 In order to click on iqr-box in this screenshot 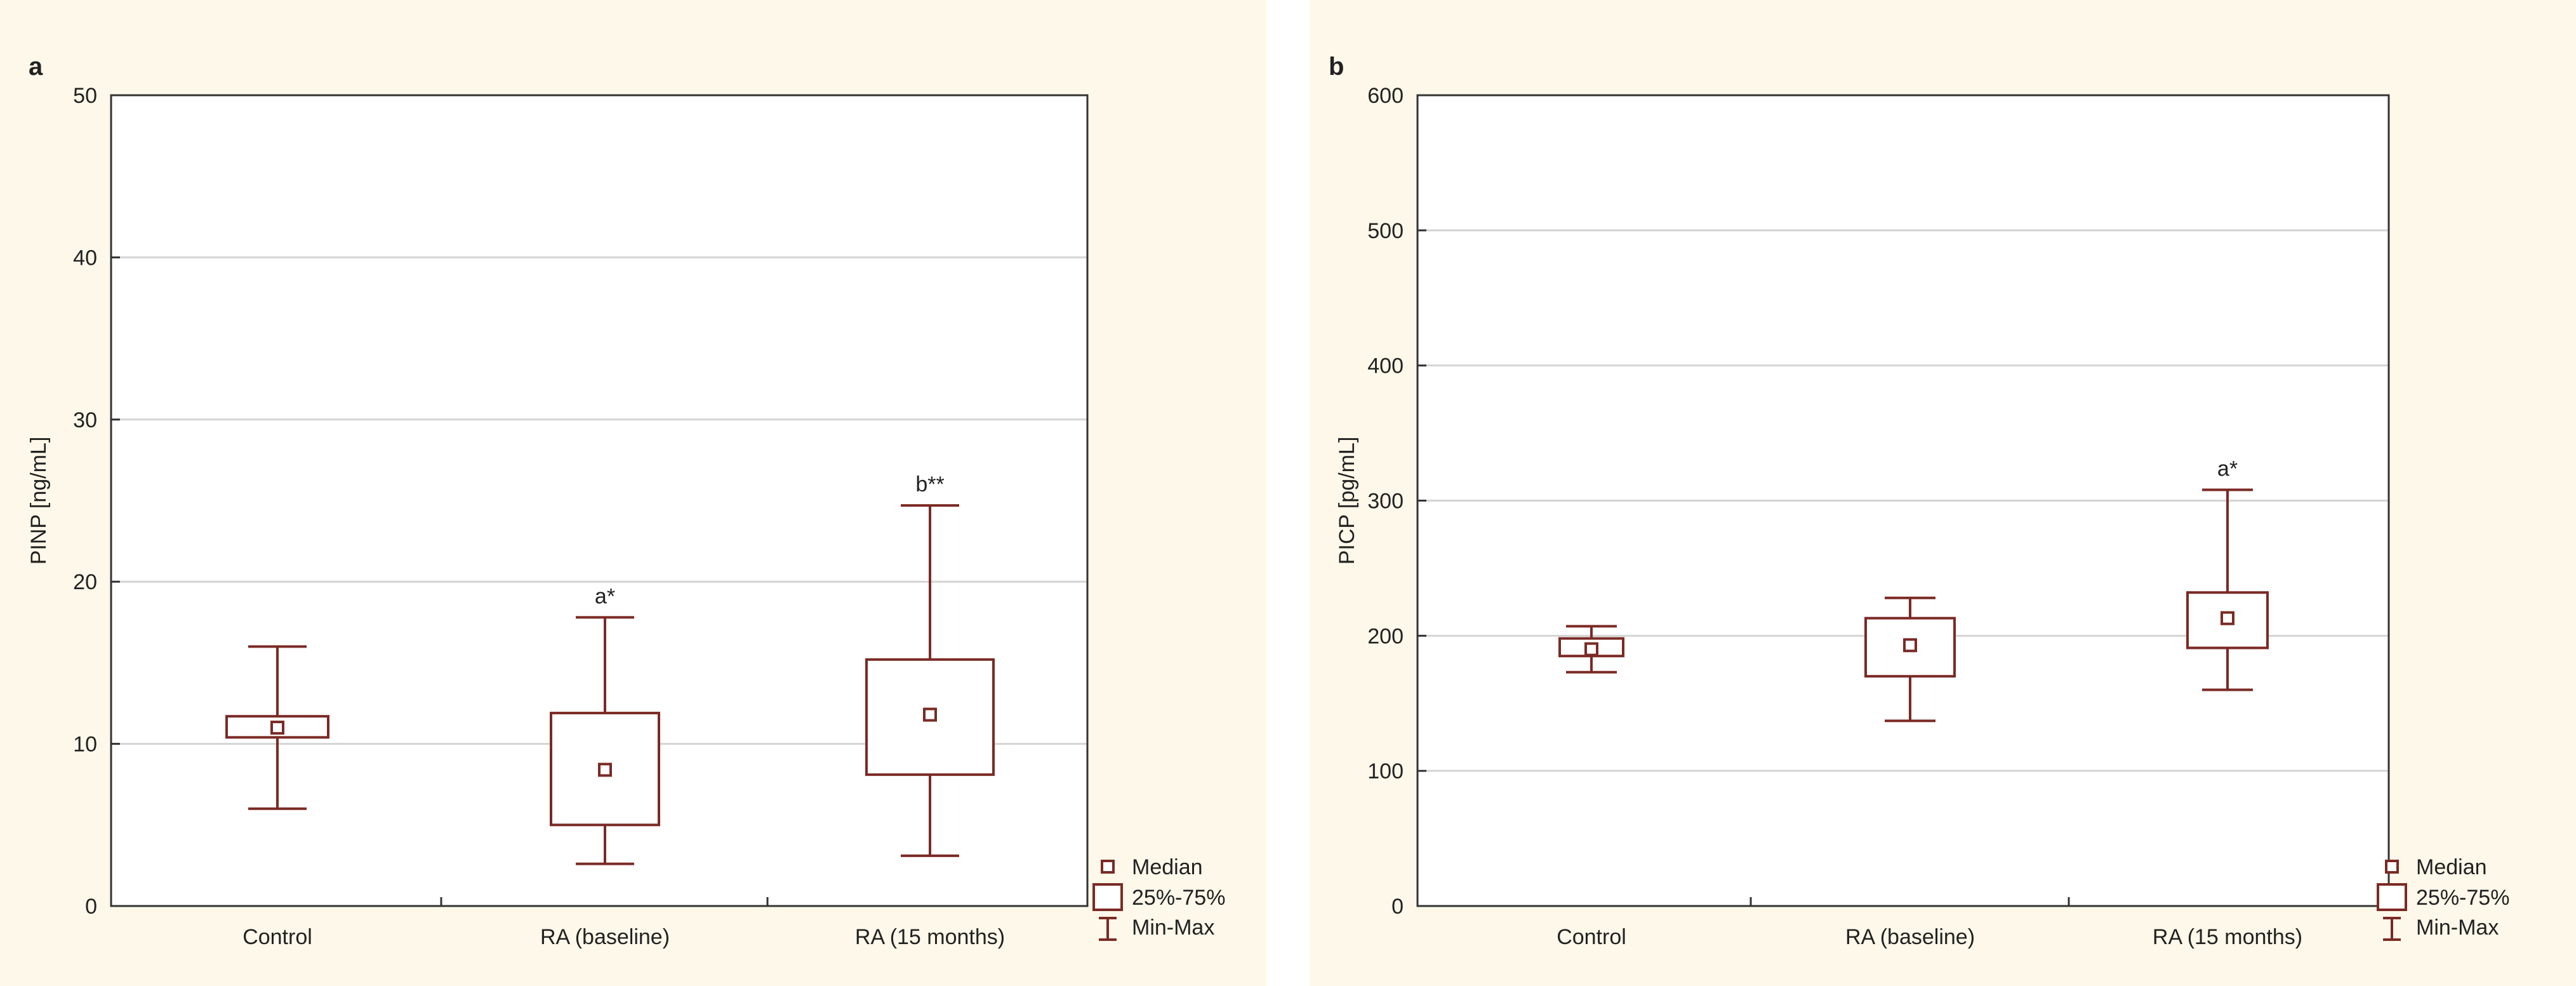, I will do `click(930, 717)`.